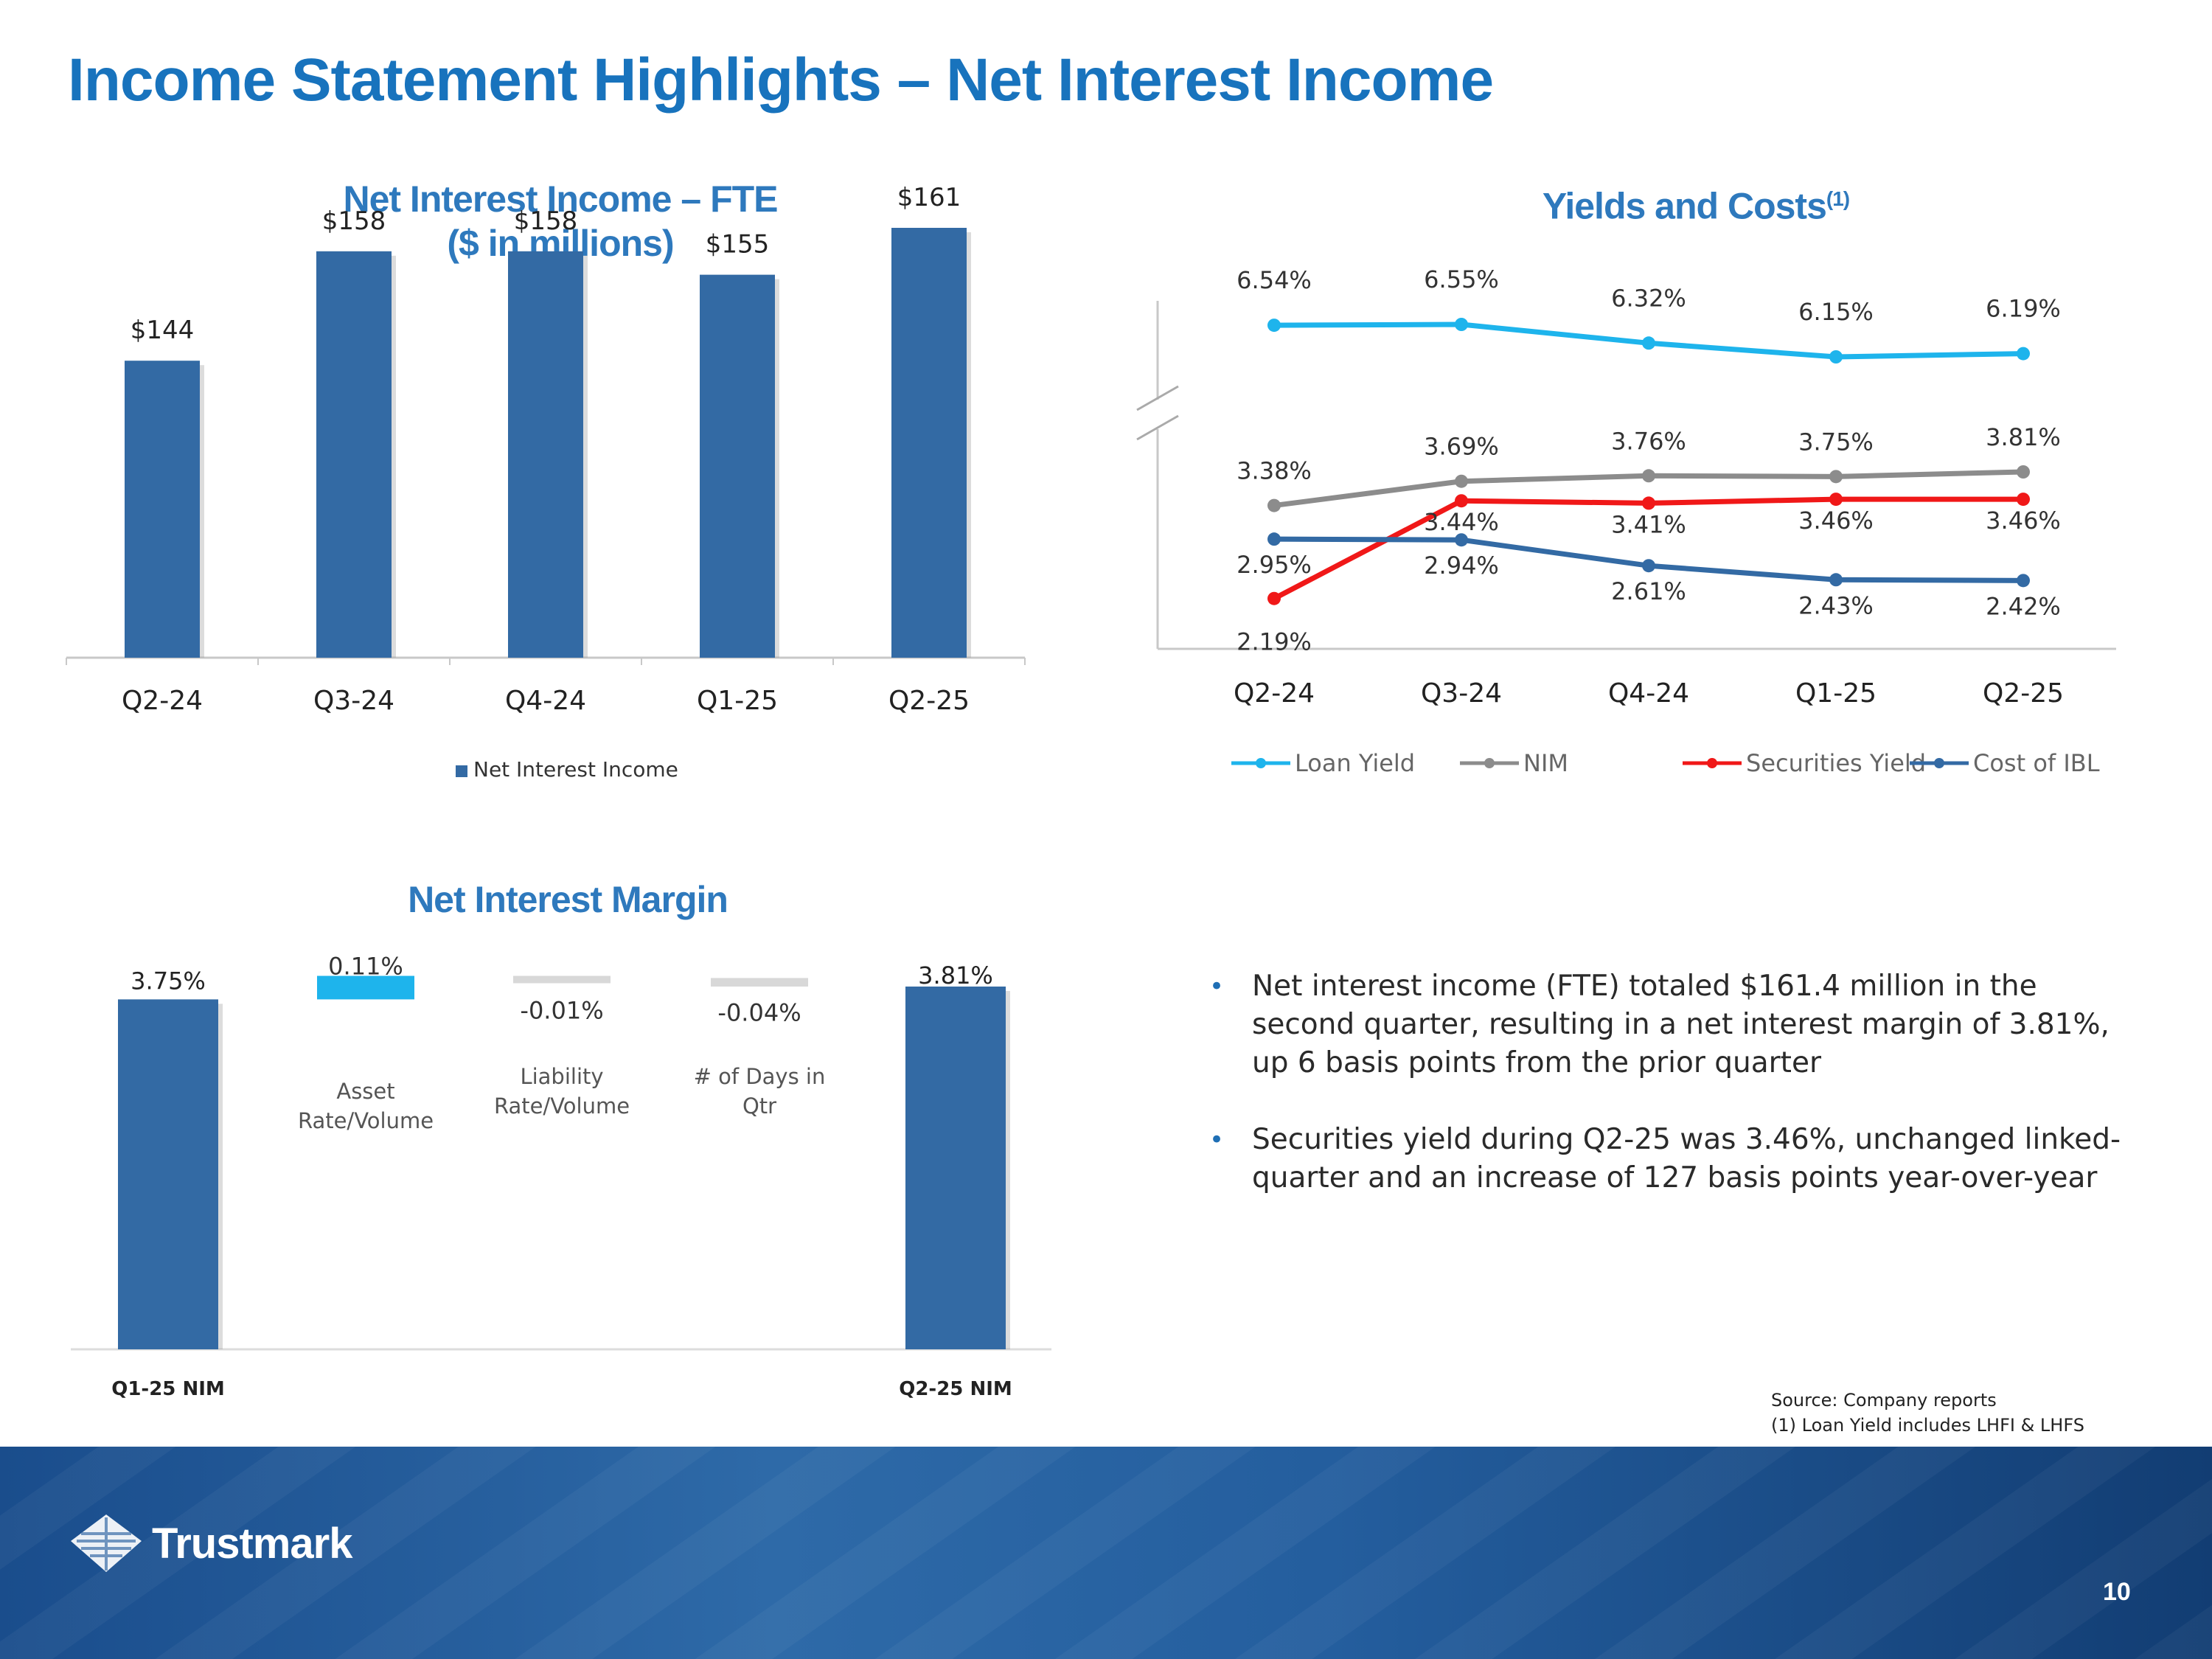 The image size is (2212, 1659). I want to click on waterfall-category-label: Q1-25 NIM, so click(168, 1389).